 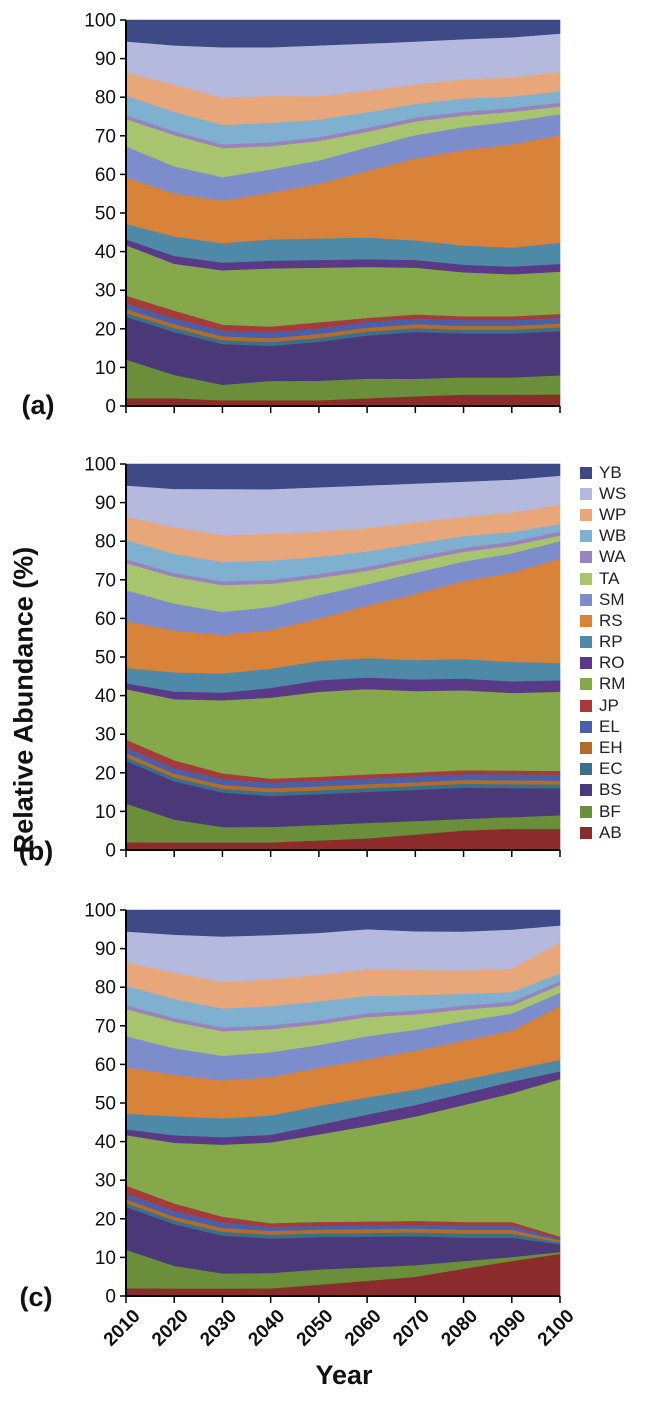 I want to click on legend-item-rs: RS, so click(x=603, y=620).